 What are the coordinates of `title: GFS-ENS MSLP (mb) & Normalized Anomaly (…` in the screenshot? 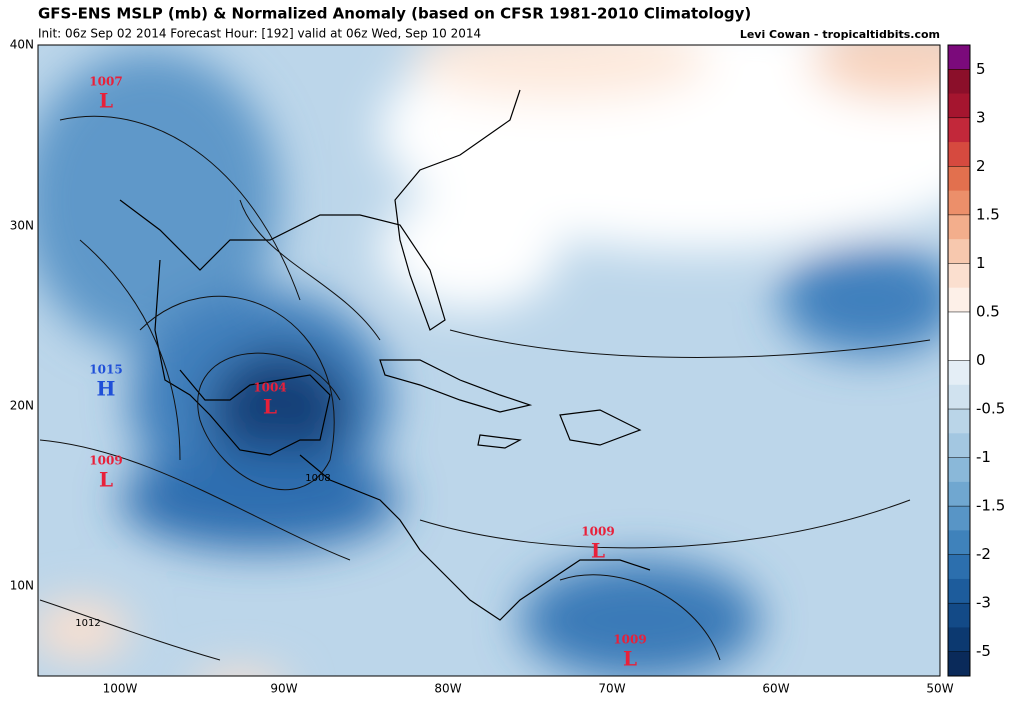 It's located at (394, 14).